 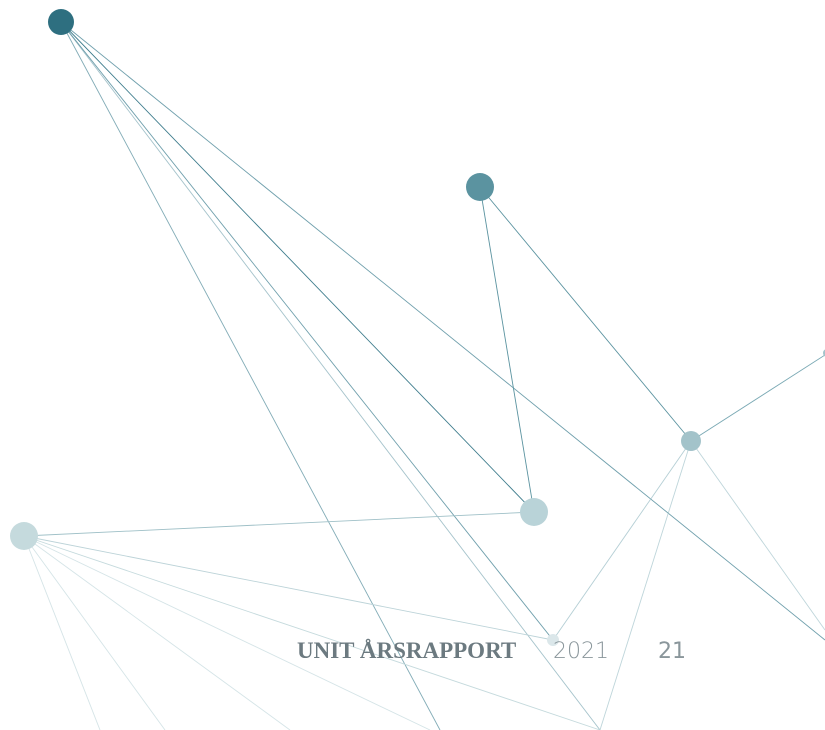 What do you see at coordinates (672, 651) in the screenshot?
I see `page-number: 21` at bounding box center [672, 651].